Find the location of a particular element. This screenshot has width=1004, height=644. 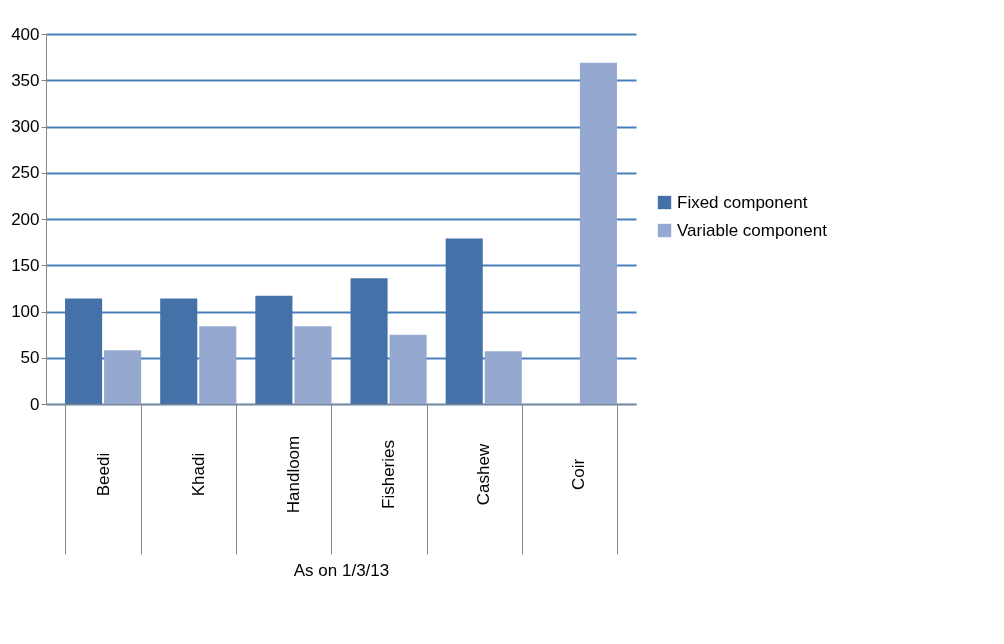

legend-label: Variable component is located at coordinates (752, 230).